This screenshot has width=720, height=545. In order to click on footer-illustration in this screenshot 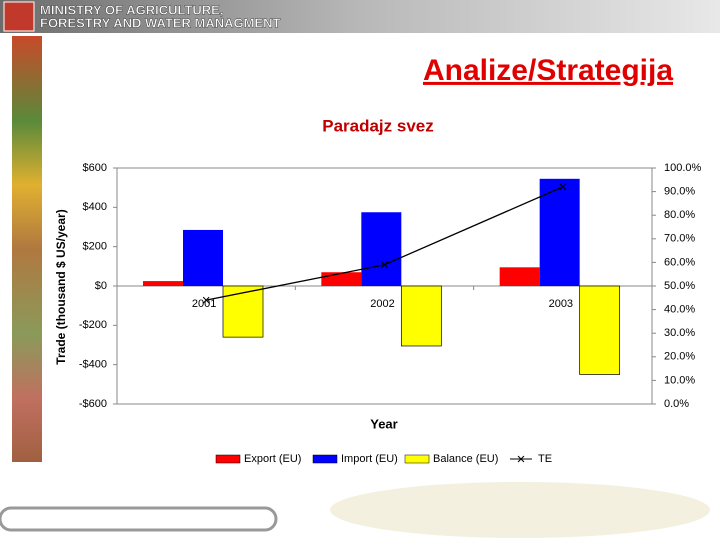, I will do `click(520, 510)`.